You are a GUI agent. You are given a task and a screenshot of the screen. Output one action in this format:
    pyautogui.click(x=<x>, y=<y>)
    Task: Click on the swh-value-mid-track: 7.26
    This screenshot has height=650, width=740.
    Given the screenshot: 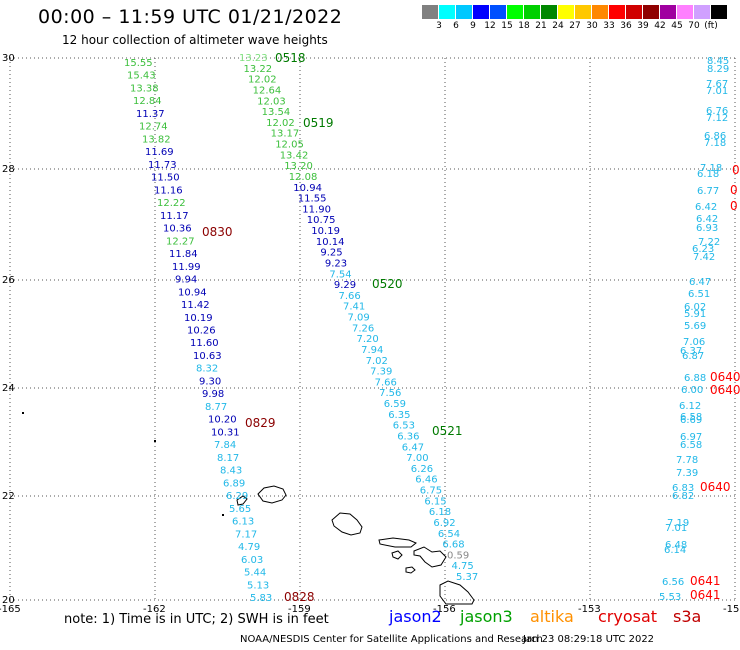 What is the action you would take?
    pyautogui.click(x=363, y=328)
    